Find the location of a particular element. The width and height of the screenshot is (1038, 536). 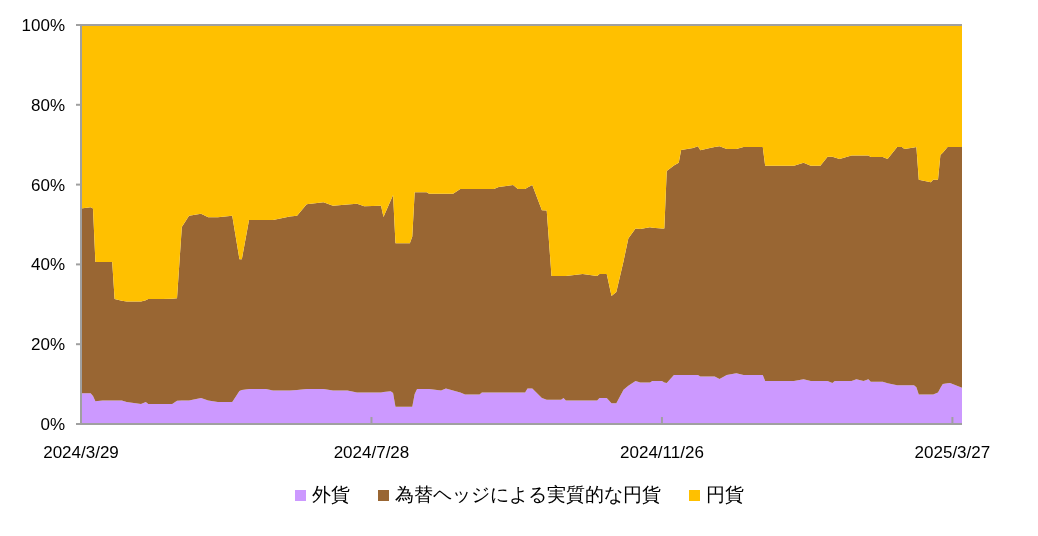

x-tick-label: 2025/3/27 is located at coordinates (952, 452).